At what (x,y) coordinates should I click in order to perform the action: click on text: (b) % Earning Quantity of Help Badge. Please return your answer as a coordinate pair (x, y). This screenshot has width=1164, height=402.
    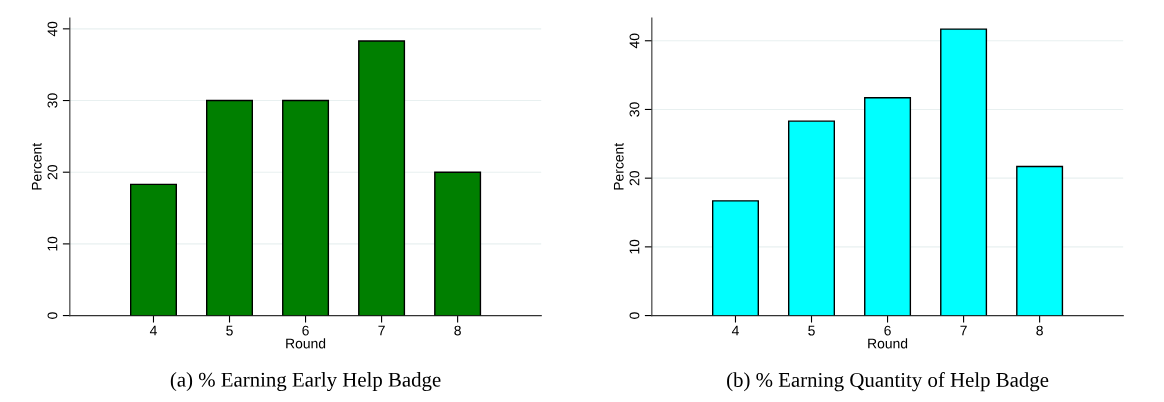
    Looking at the image, I should click on (888, 382).